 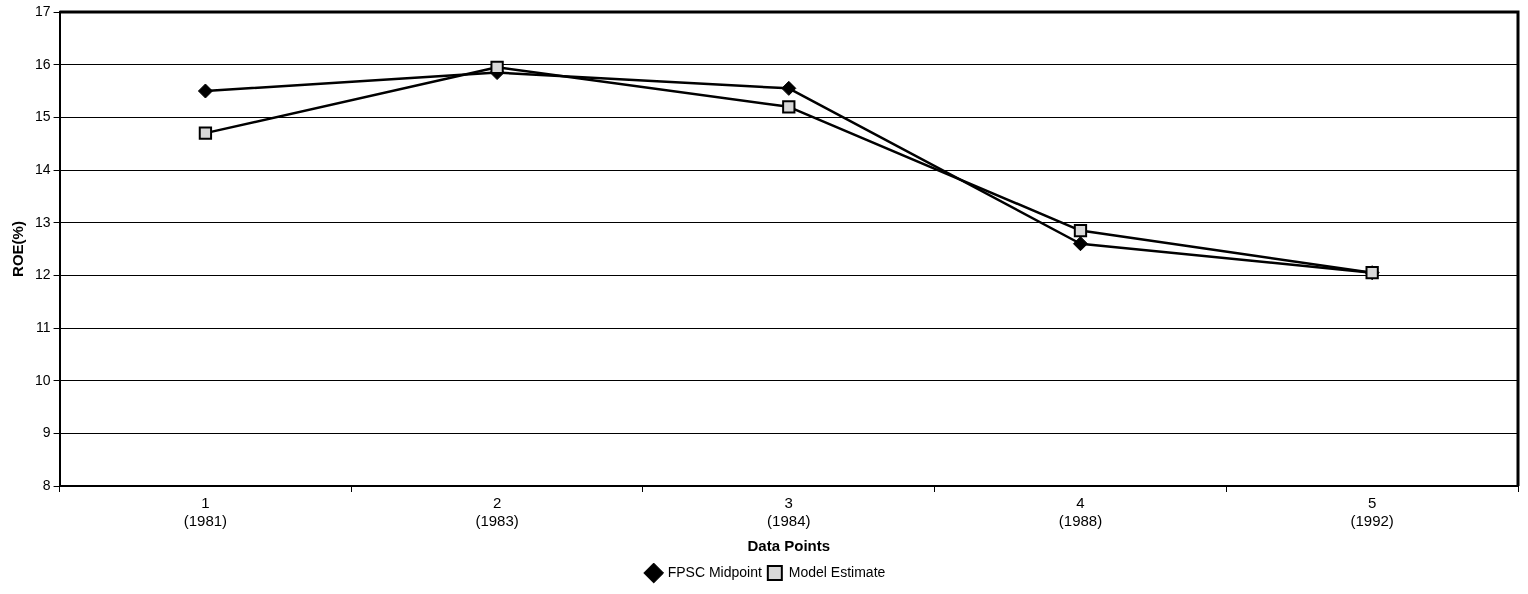 What do you see at coordinates (42, 10) in the screenshot?
I see `y-tick-label: 17` at bounding box center [42, 10].